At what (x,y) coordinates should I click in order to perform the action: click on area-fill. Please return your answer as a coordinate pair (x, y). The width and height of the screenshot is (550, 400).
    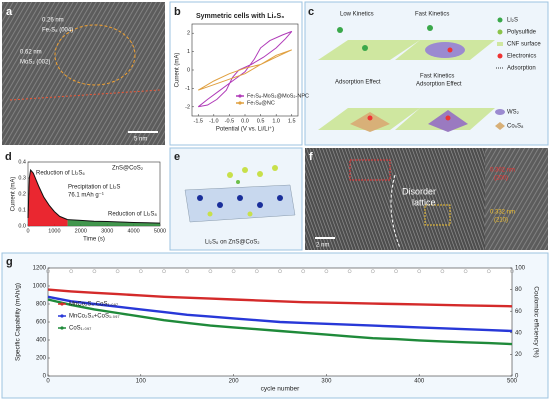
    Looking at the image, I should click on (48, 198).